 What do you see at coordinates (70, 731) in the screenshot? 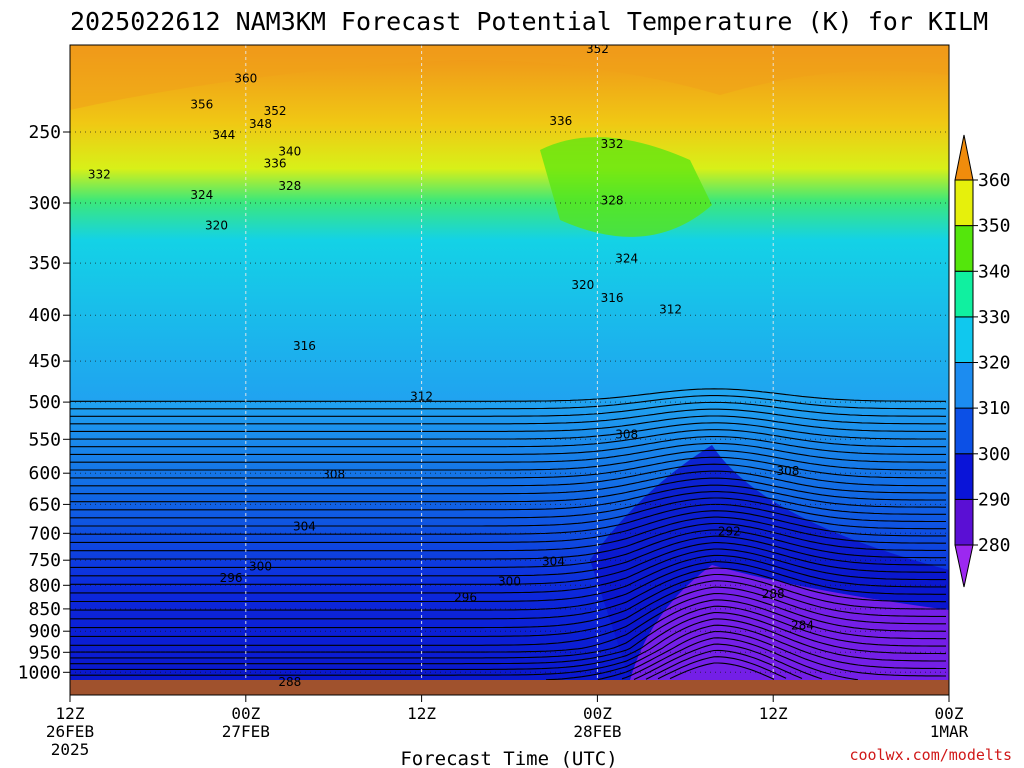
I see `x-tick-label: 26FEB` at bounding box center [70, 731].